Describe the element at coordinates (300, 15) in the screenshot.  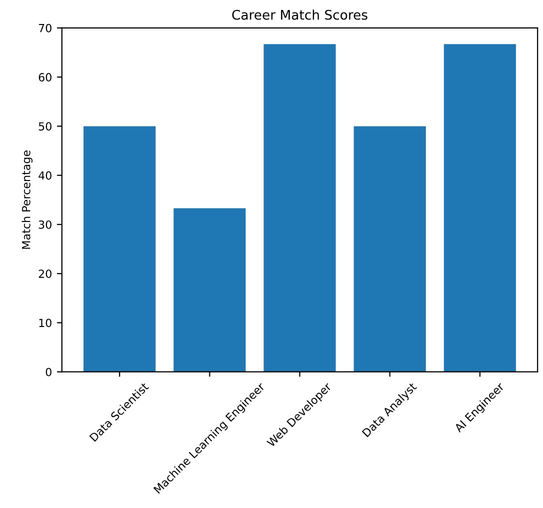
I see `chart-title: Career Match Scores` at that location.